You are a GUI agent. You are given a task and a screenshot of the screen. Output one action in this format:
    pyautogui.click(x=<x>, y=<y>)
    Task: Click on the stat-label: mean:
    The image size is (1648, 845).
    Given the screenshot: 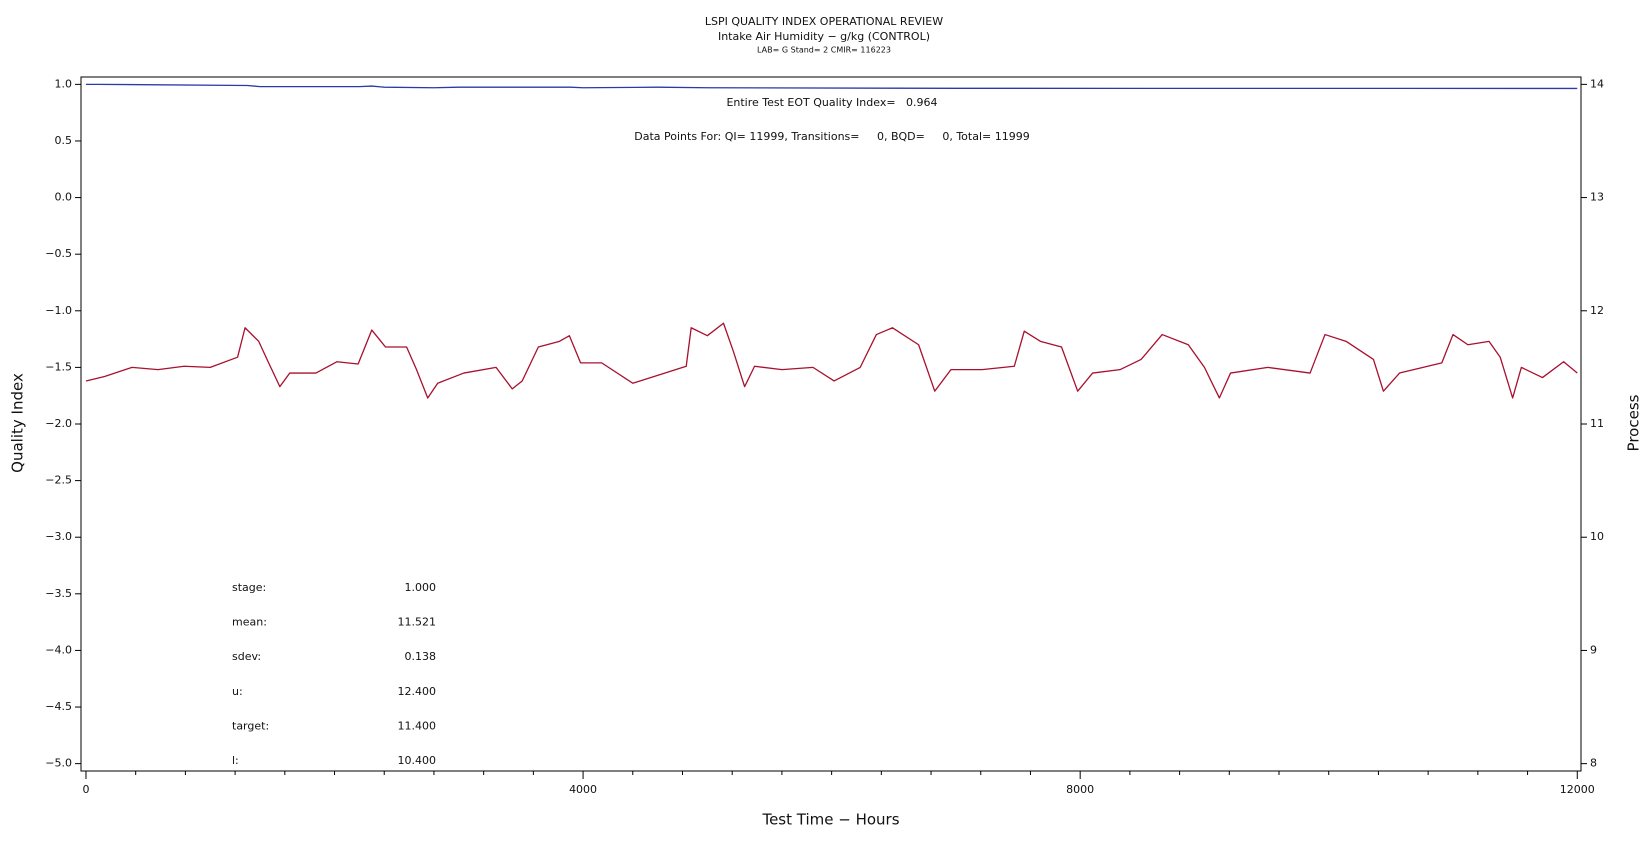 What is the action you would take?
    pyautogui.click(x=249, y=622)
    